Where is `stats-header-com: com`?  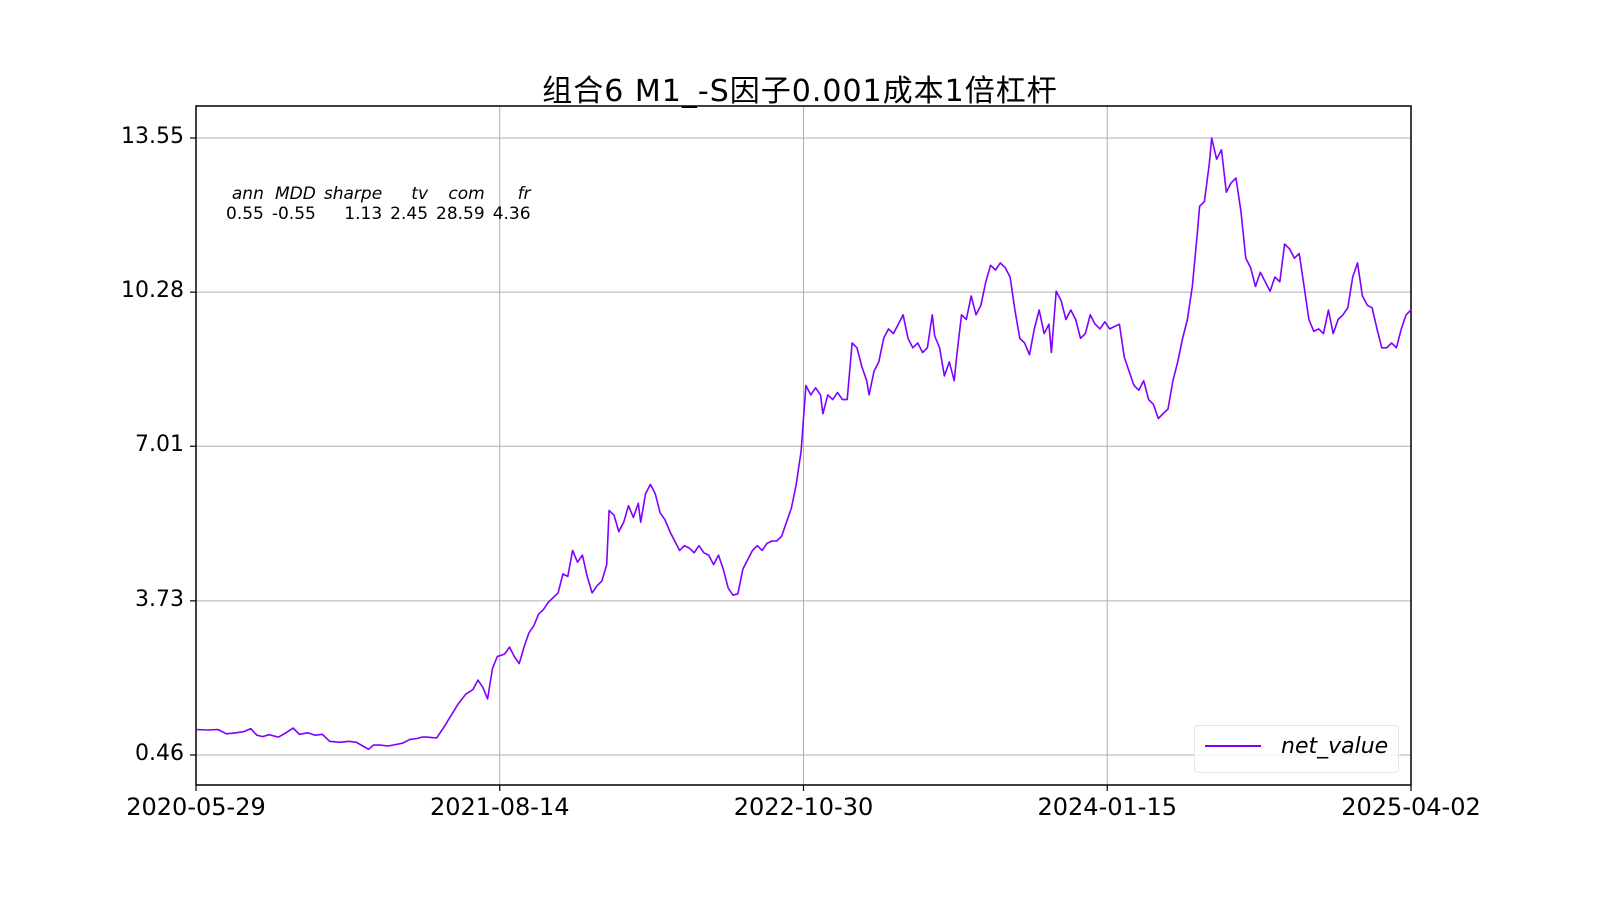
stats-header-com: com is located at coordinates (466, 194).